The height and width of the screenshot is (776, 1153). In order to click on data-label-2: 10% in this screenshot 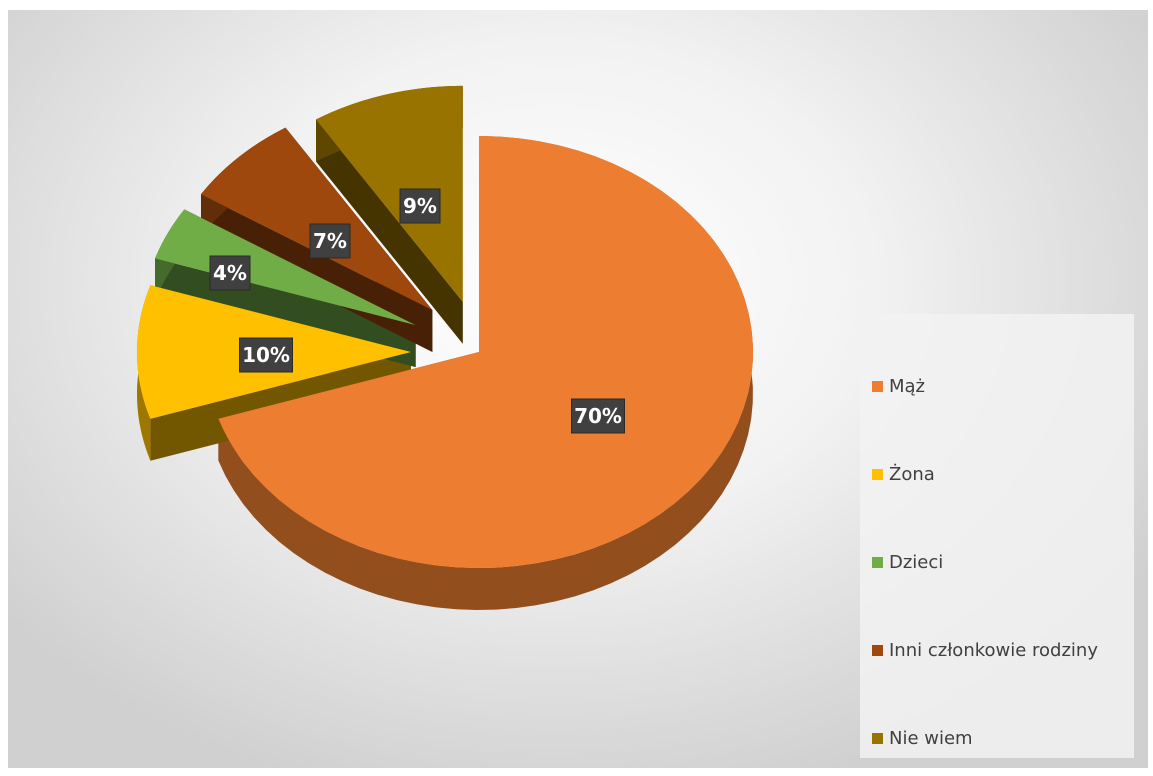, I will do `click(266, 355)`.